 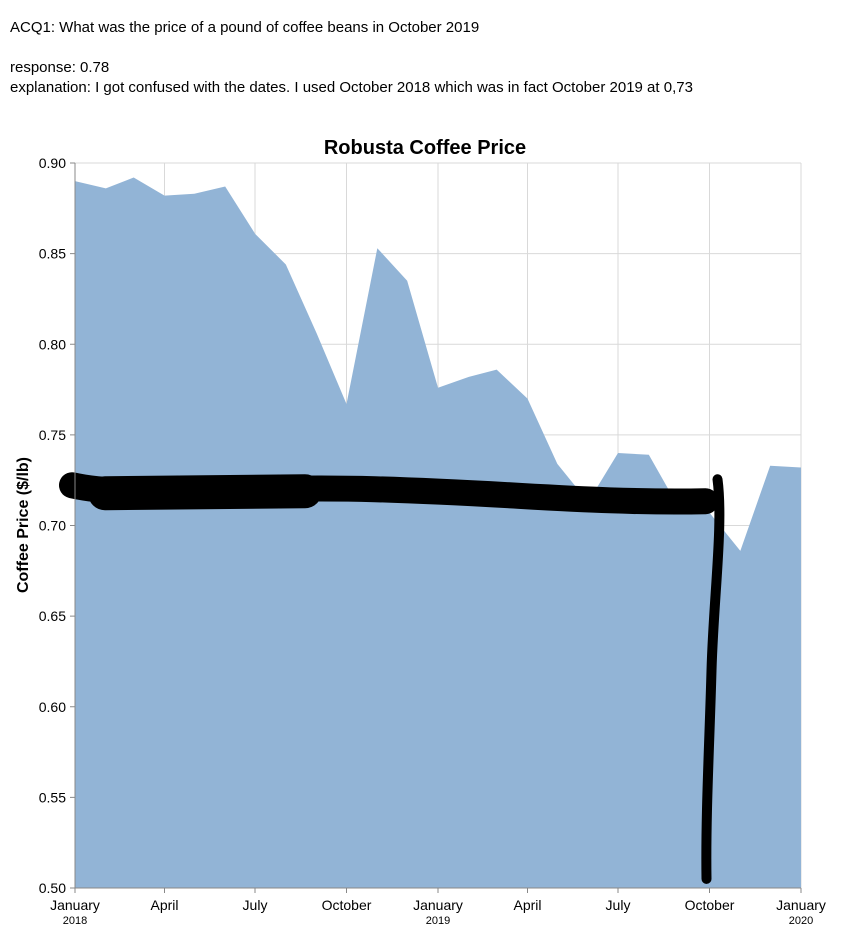 What do you see at coordinates (60, 67) in the screenshot?
I see `response-text: response: 0.78` at bounding box center [60, 67].